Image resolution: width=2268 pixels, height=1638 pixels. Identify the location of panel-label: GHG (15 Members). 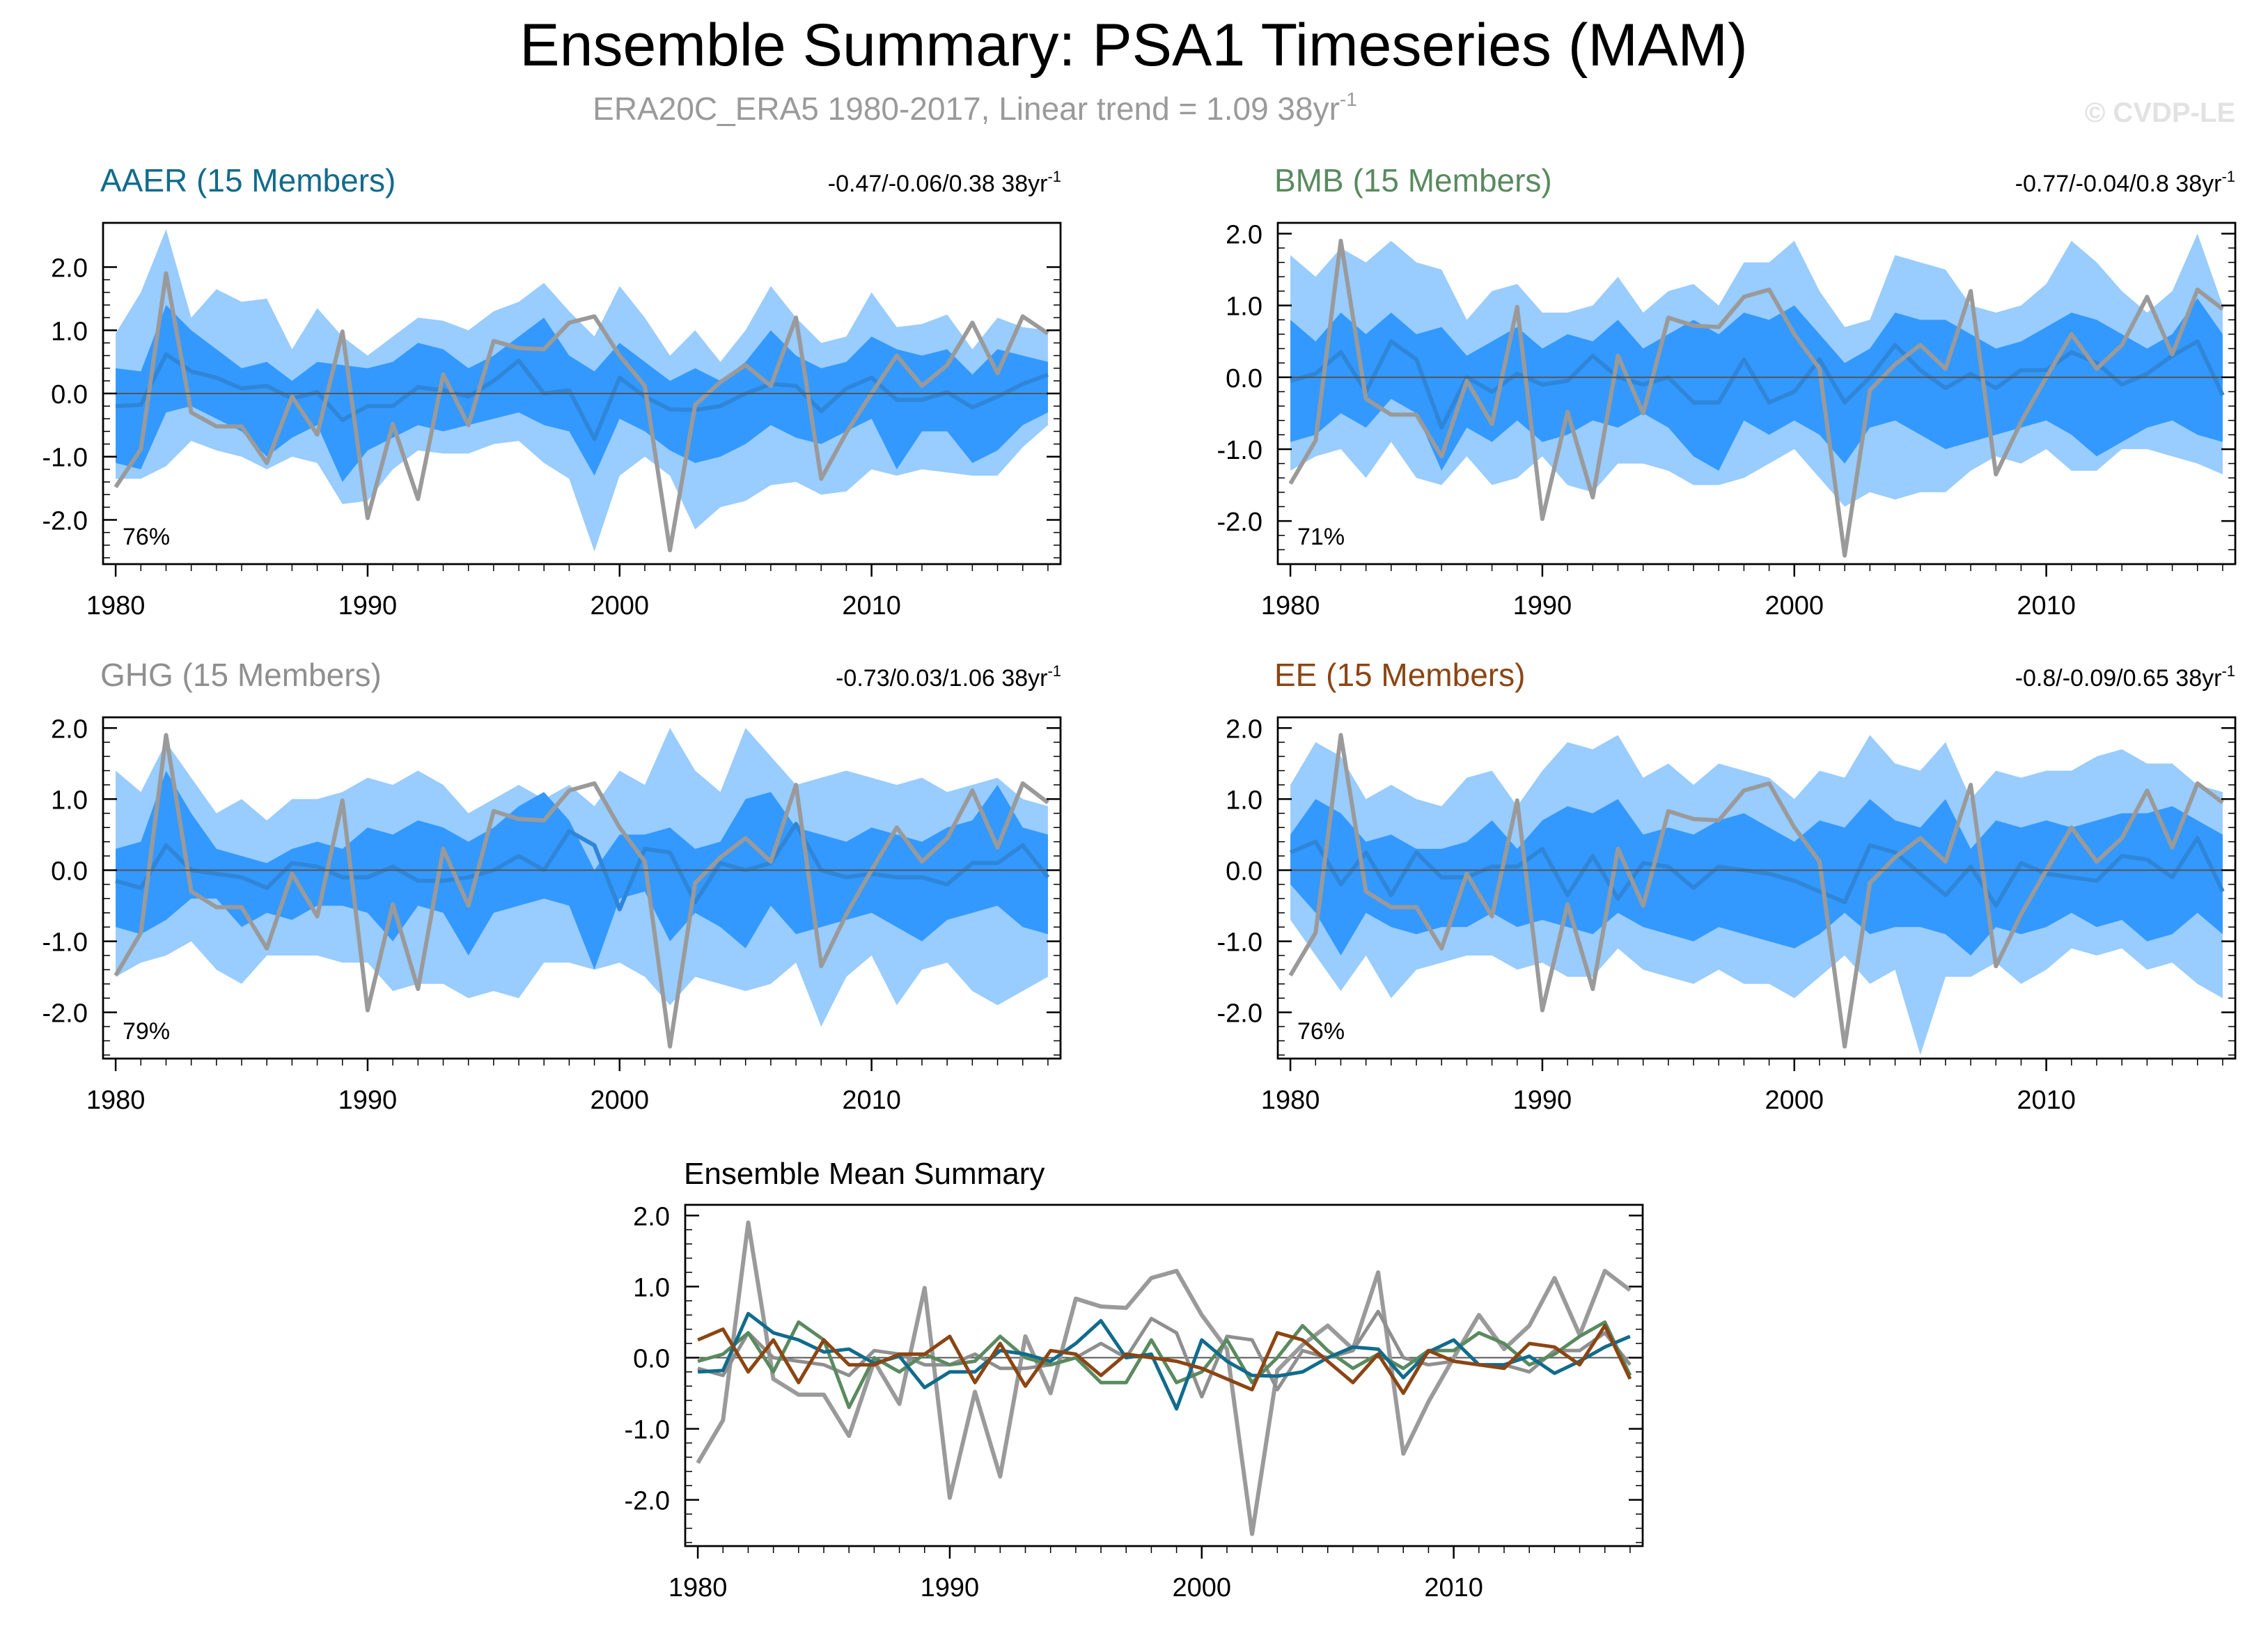
(241, 675).